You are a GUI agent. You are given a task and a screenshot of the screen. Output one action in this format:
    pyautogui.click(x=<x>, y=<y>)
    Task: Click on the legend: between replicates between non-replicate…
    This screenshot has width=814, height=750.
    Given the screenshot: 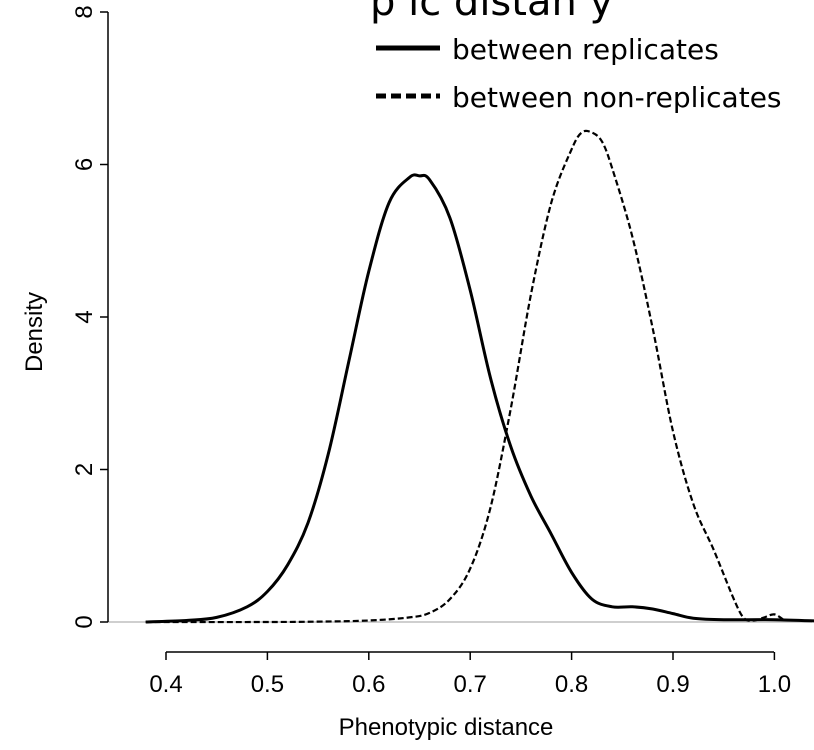 What is the action you would take?
    pyautogui.click(x=579, y=73)
    